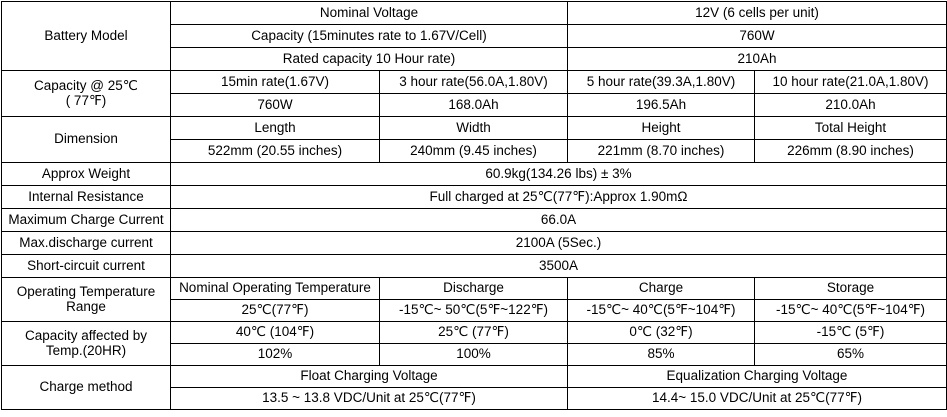 The height and width of the screenshot is (417, 947). Describe the element at coordinates (850, 151) in the screenshot. I see `dimension-value: 226mm (8.90 inches)` at that location.